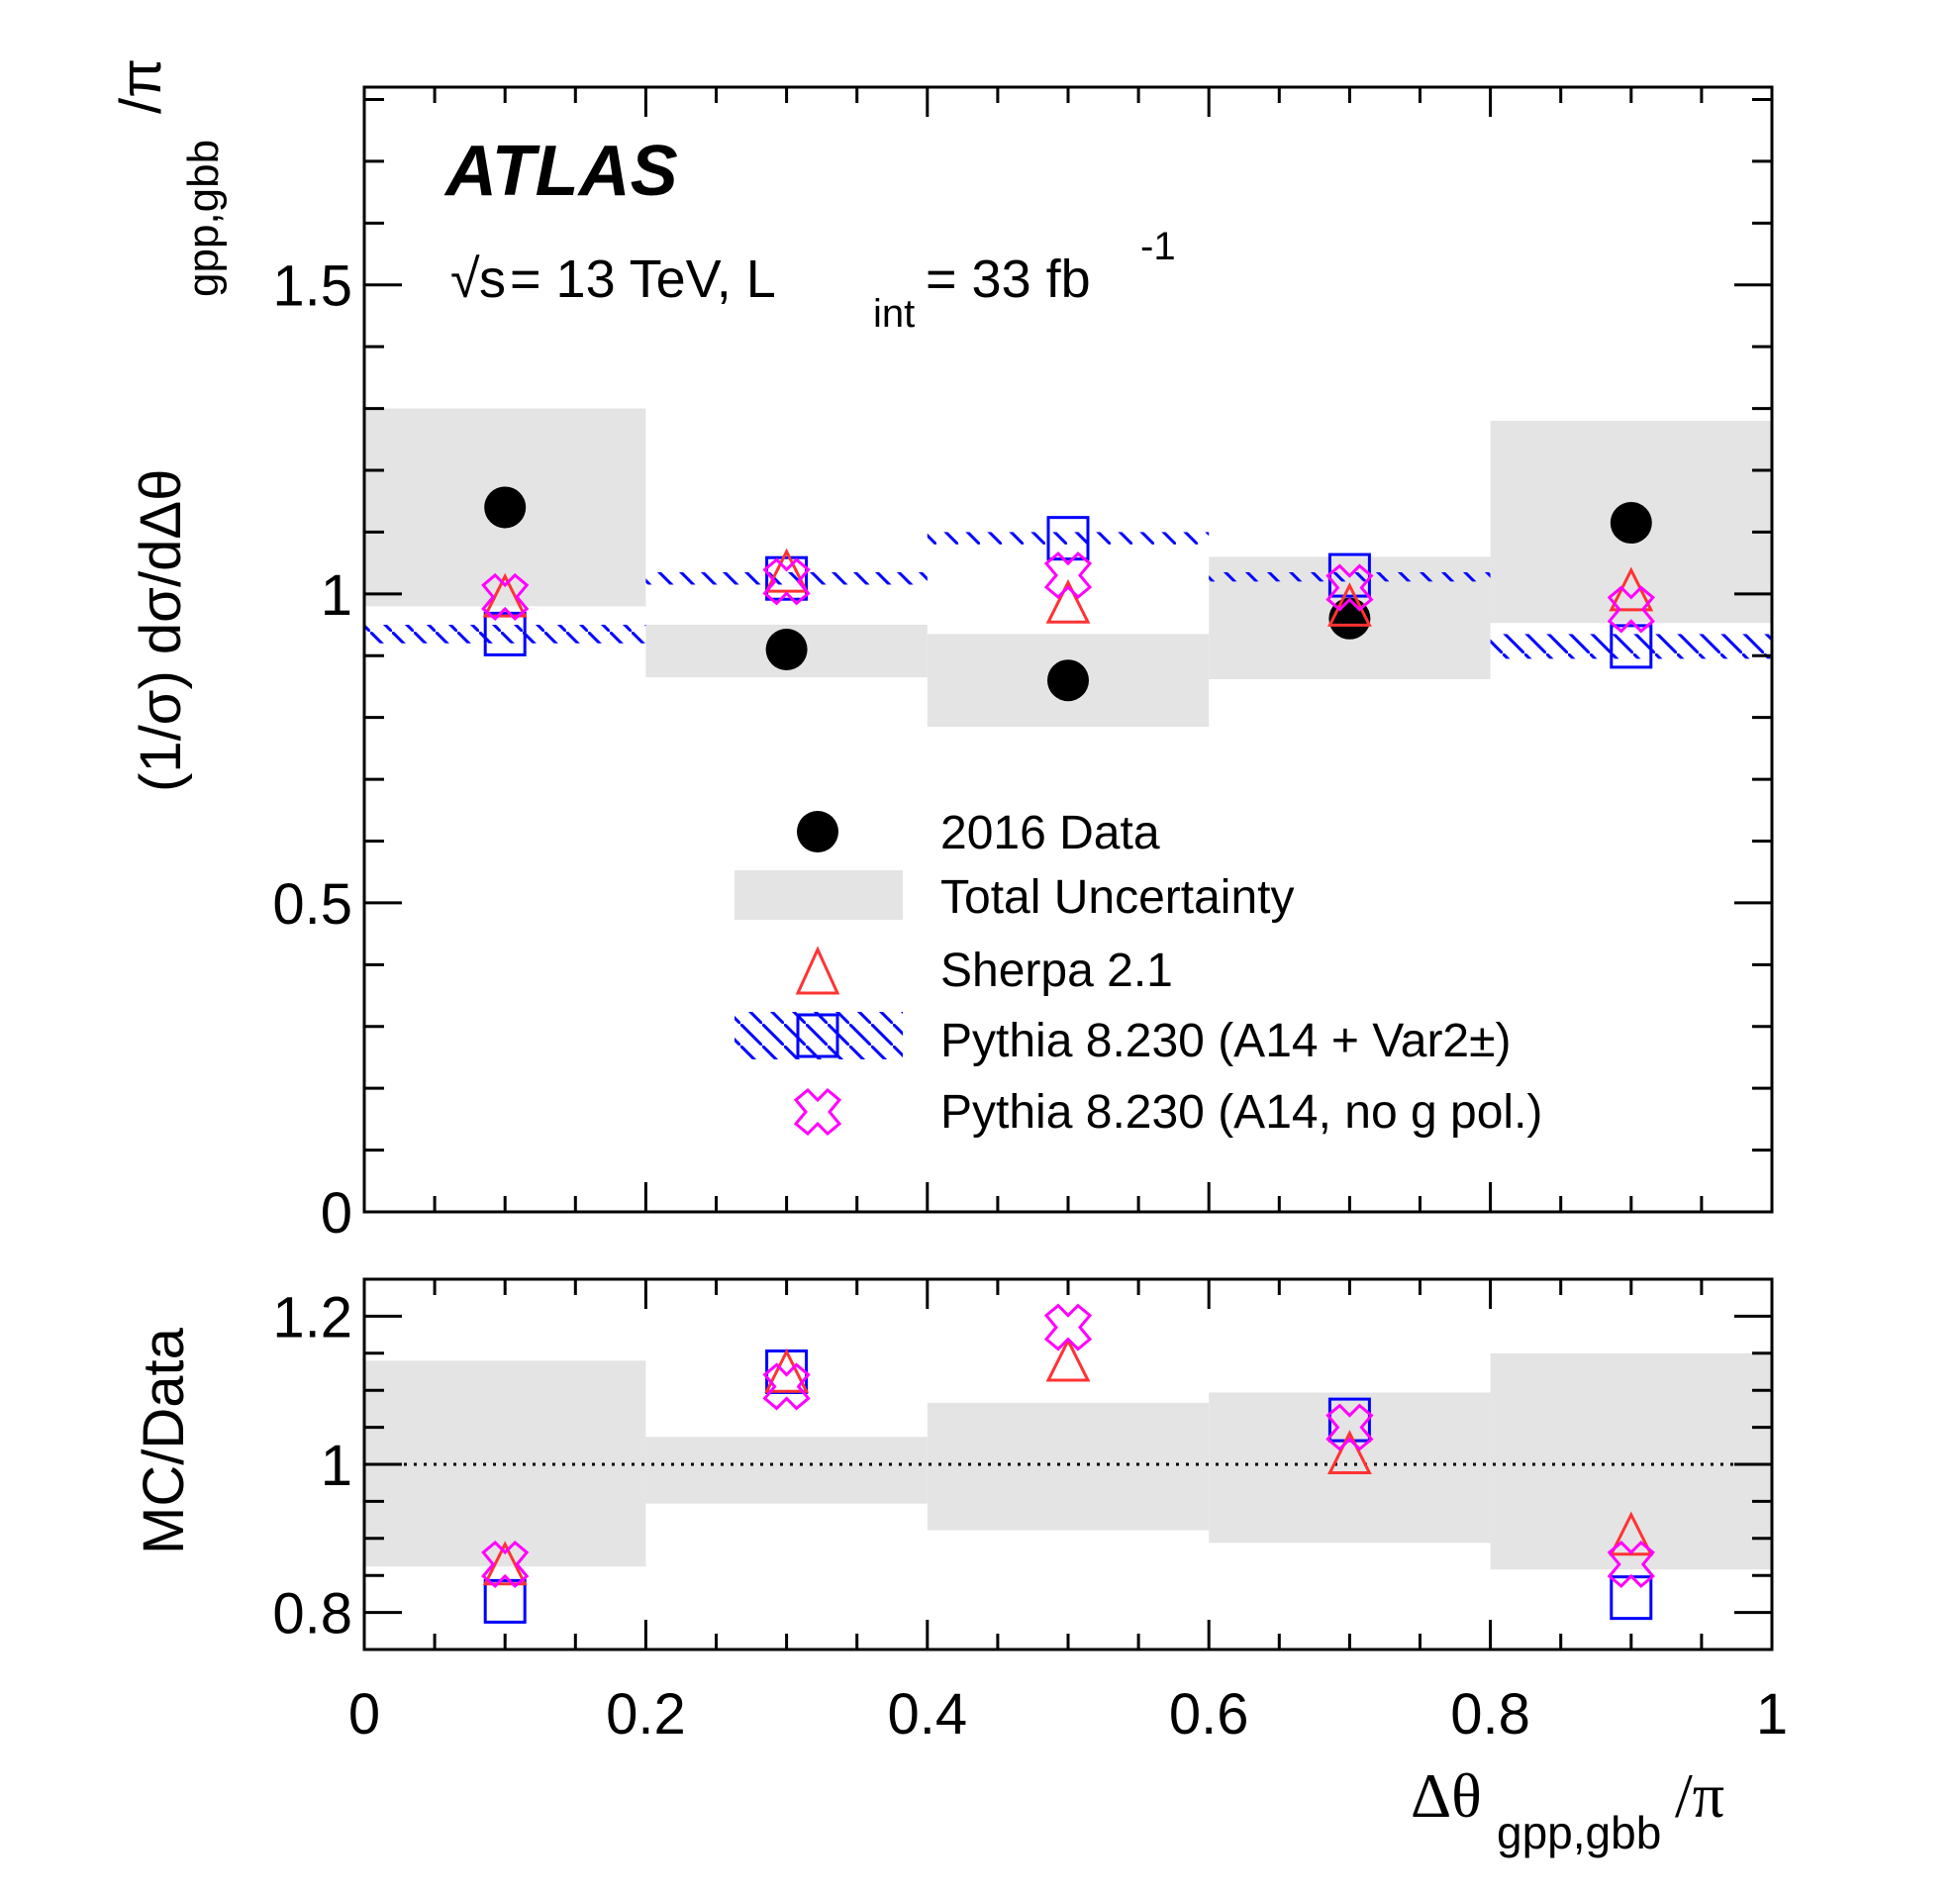 The height and width of the screenshot is (1898, 1960). What do you see at coordinates (1490, 1714) in the screenshot?
I see `x-tick-label: 0.8` at bounding box center [1490, 1714].